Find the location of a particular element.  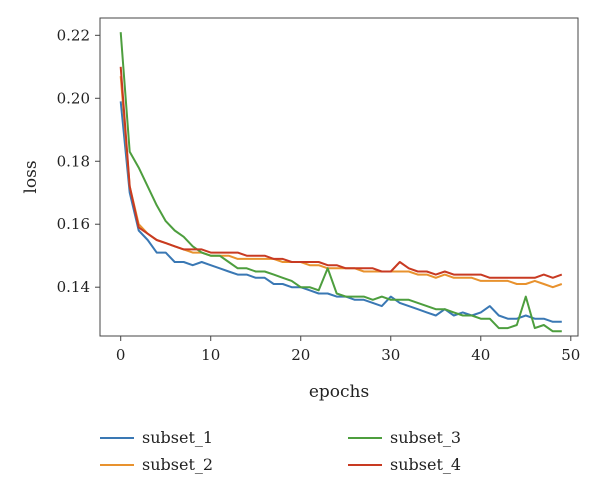

legend: subset_1 subset_3 subset_2 subset_4 is located at coordinates (280, 451).